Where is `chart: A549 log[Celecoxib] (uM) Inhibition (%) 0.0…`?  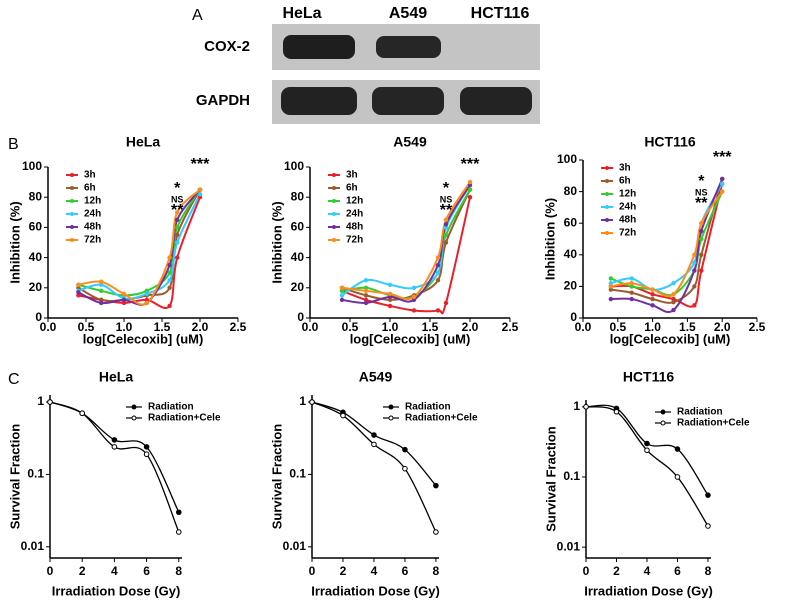
chart: A549 log[Celecoxib] (uM) Inhibition (%) 0.0… is located at coordinates (393, 240).